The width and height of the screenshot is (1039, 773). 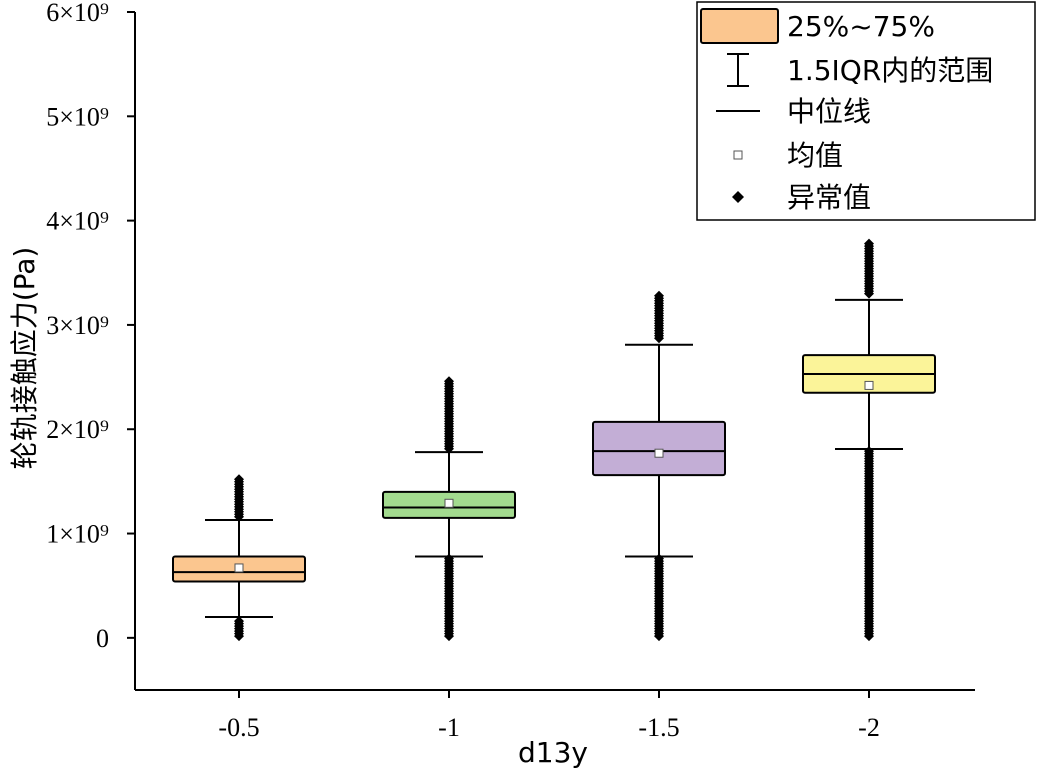 I want to click on legend-outlier-symbol, so click(x=738, y=197).